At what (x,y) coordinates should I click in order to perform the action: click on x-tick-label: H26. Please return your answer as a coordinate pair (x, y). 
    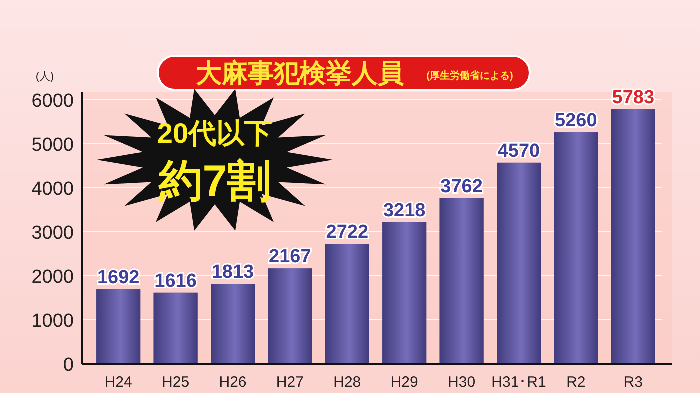
    Looking at the image, I should click on (233, 382).